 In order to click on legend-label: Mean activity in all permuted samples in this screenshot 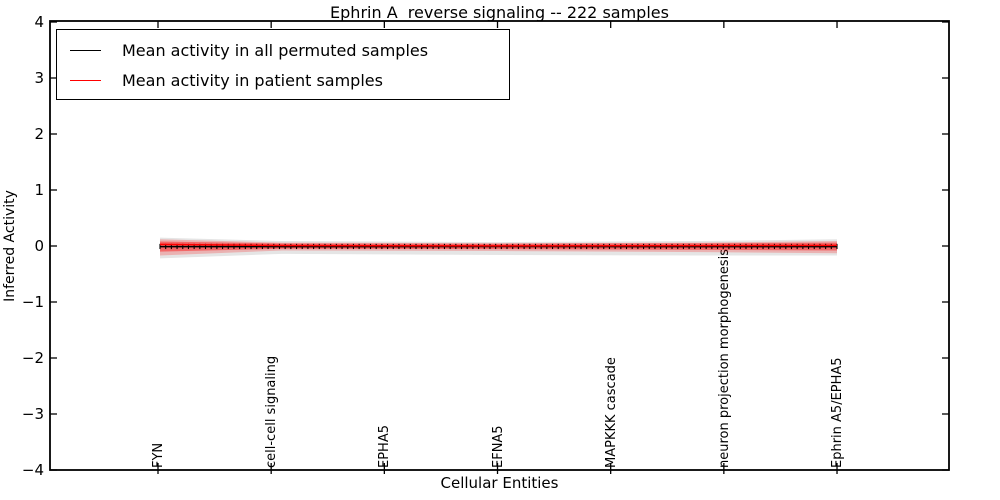, I will do `click(275, 50)`.